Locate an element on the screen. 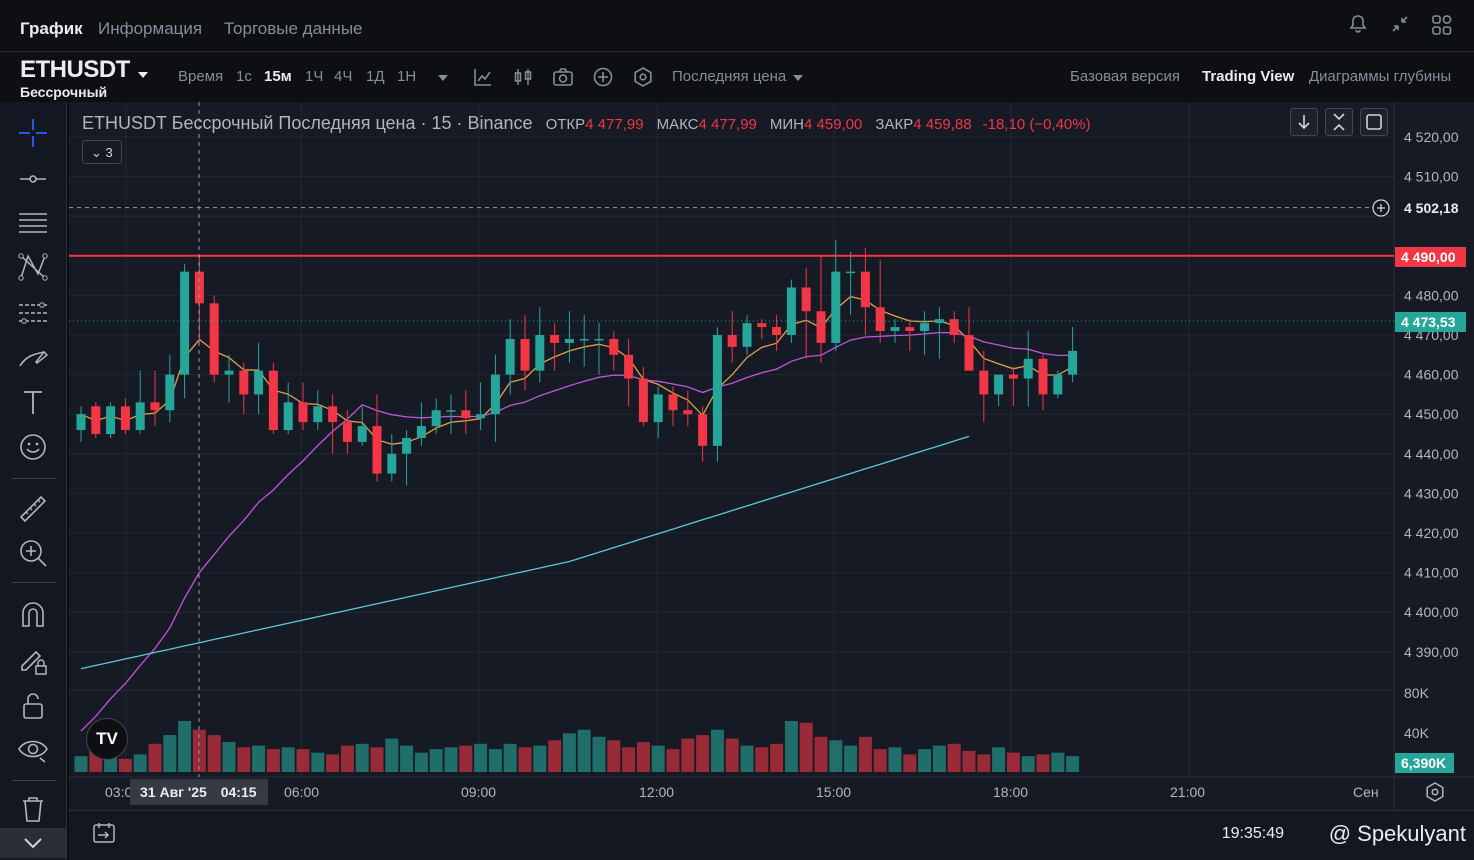 This screenshot has width=1474, height=860. tab-info: Информация is located at coordinates (150, 28).